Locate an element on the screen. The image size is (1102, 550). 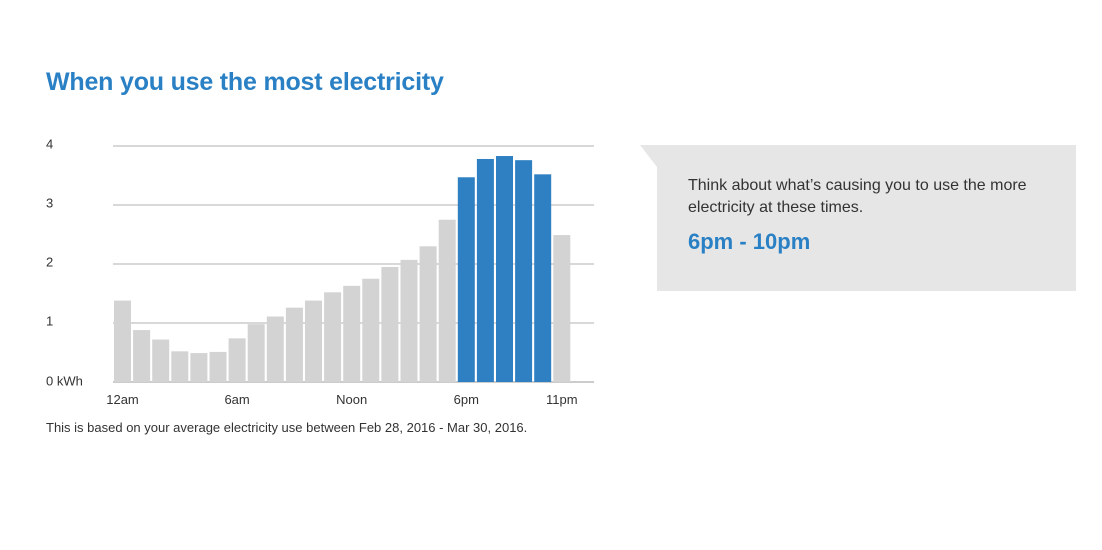
y-axis-ticks: 0 kWh 1 2 3 4 is located at coordinates (64, 262).